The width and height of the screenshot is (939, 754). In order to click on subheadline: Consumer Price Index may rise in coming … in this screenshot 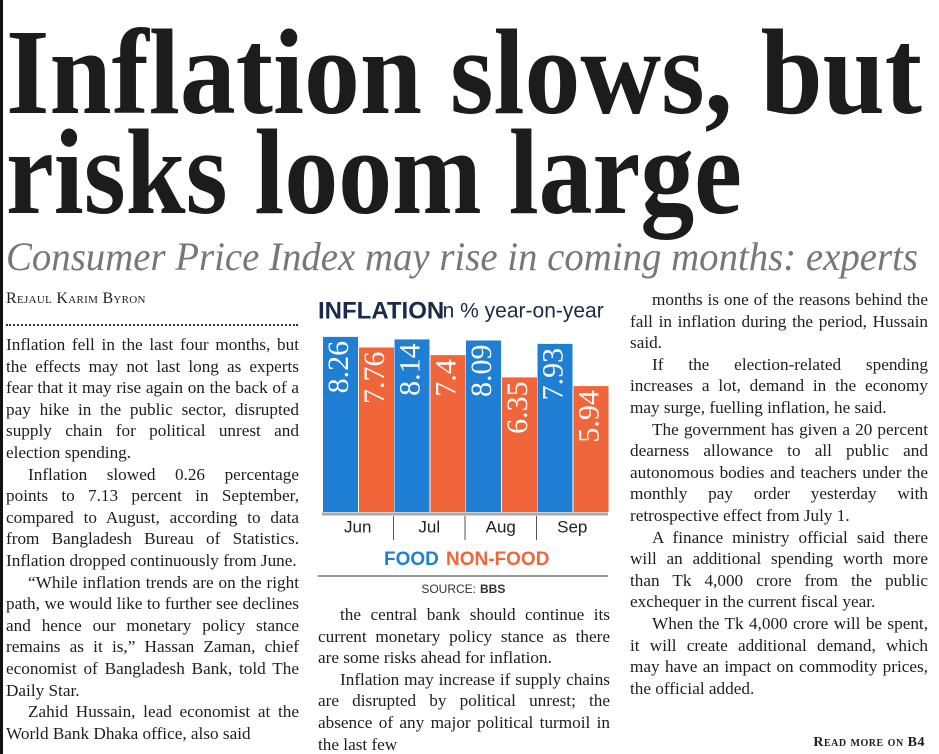, I will do `click(462, 256)`.